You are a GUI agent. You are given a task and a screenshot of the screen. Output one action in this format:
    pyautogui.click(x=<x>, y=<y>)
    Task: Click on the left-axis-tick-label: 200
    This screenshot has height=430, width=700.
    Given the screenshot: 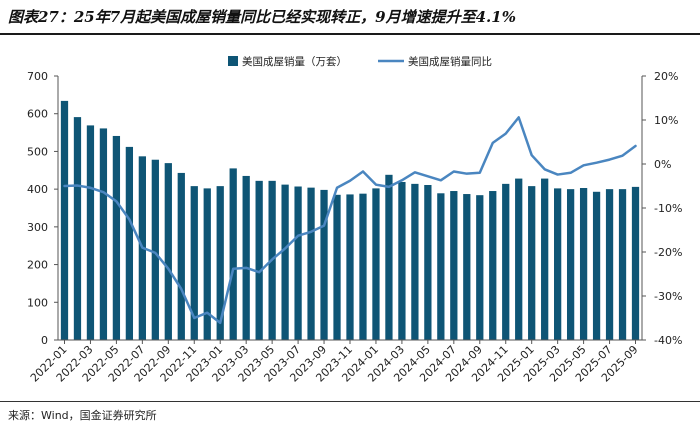 What is the action you would take?
    pyautogui.click(x=37, y=265)
    